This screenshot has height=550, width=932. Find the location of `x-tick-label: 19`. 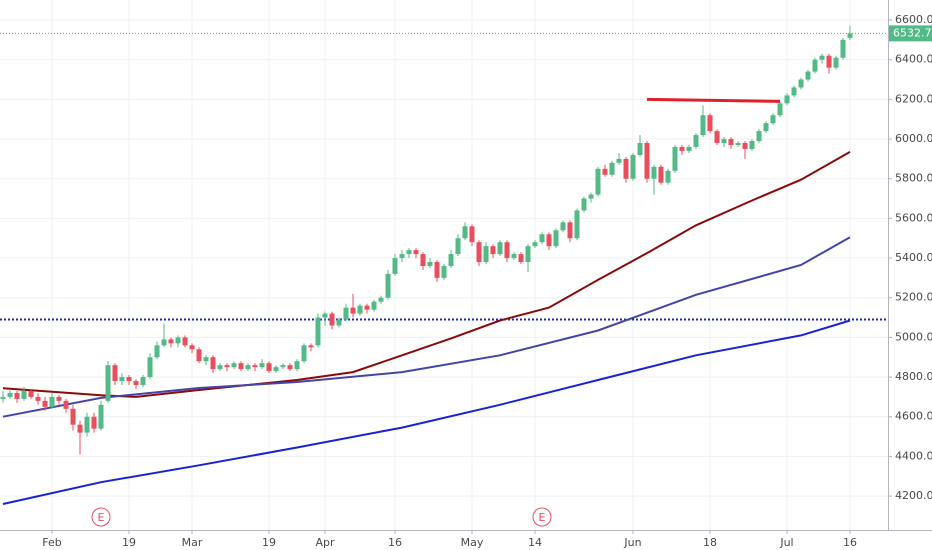

x-tick-label: 19 is located at coordinates (129, 542).